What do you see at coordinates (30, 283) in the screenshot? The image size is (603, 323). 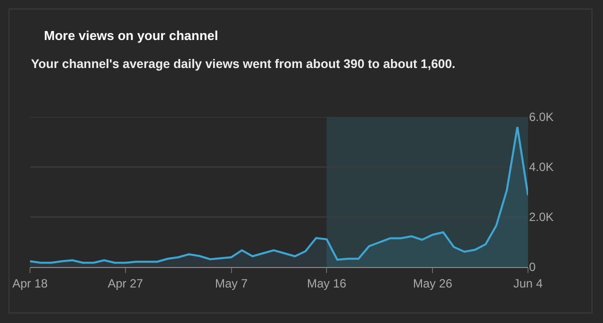 I see `x-tick-label: Apr 18` at bounding box center [30, 283].